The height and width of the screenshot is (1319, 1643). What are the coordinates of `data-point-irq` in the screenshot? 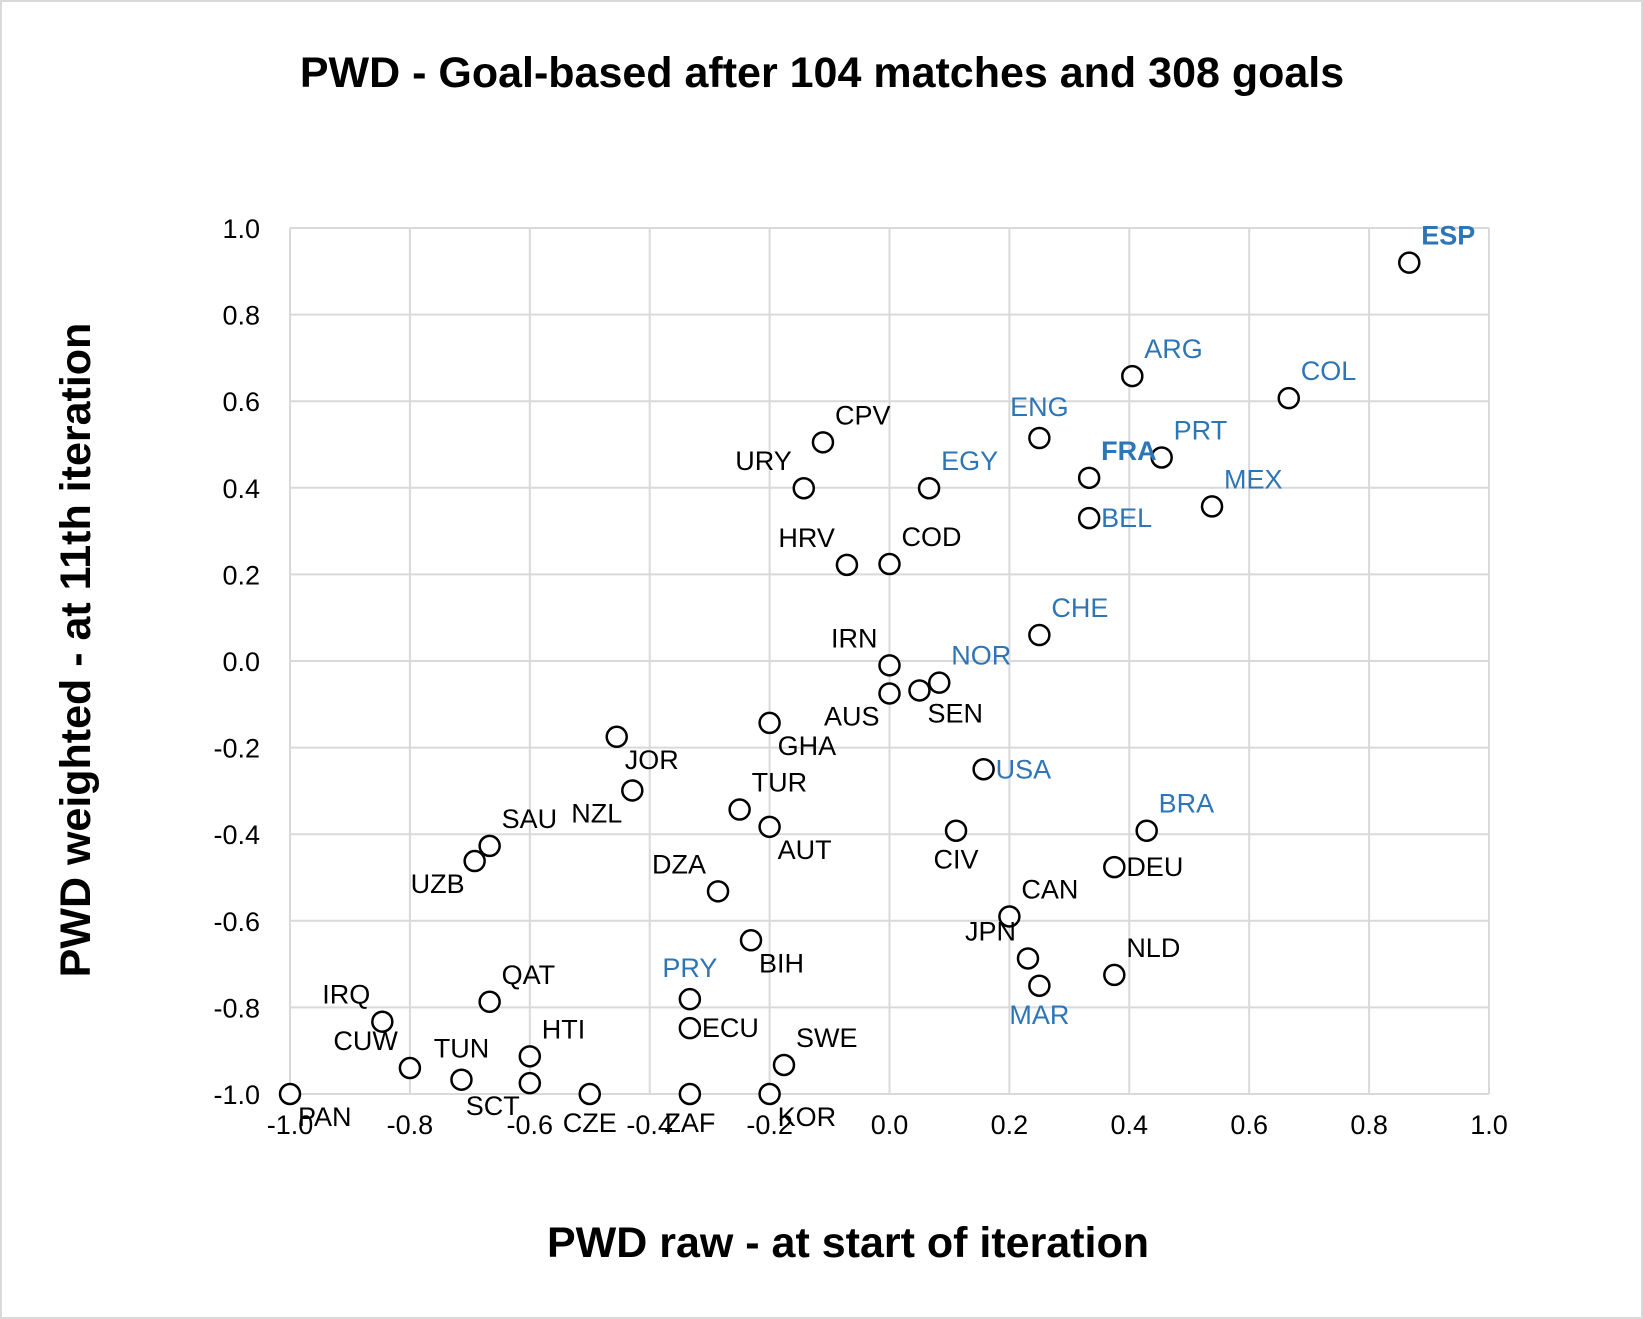 It's located at (382, 1021).